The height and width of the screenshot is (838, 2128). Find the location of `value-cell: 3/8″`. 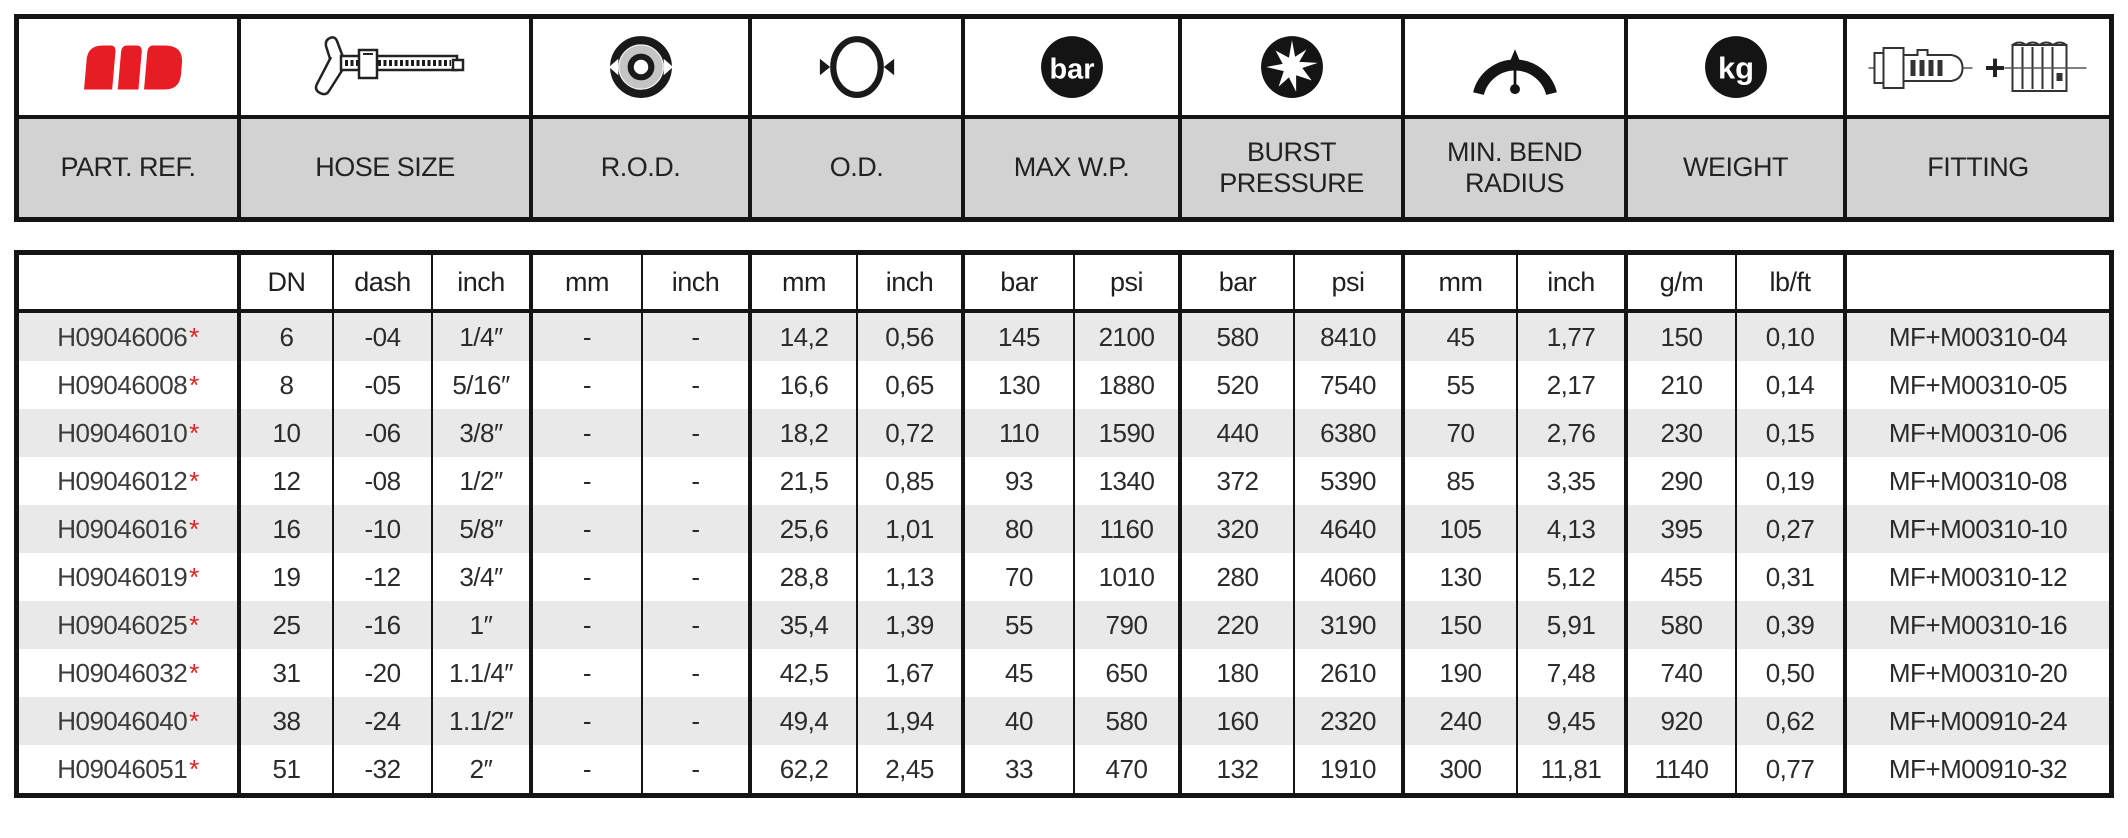

value-cell: 3/8″ is located at coordinates (483, 433).